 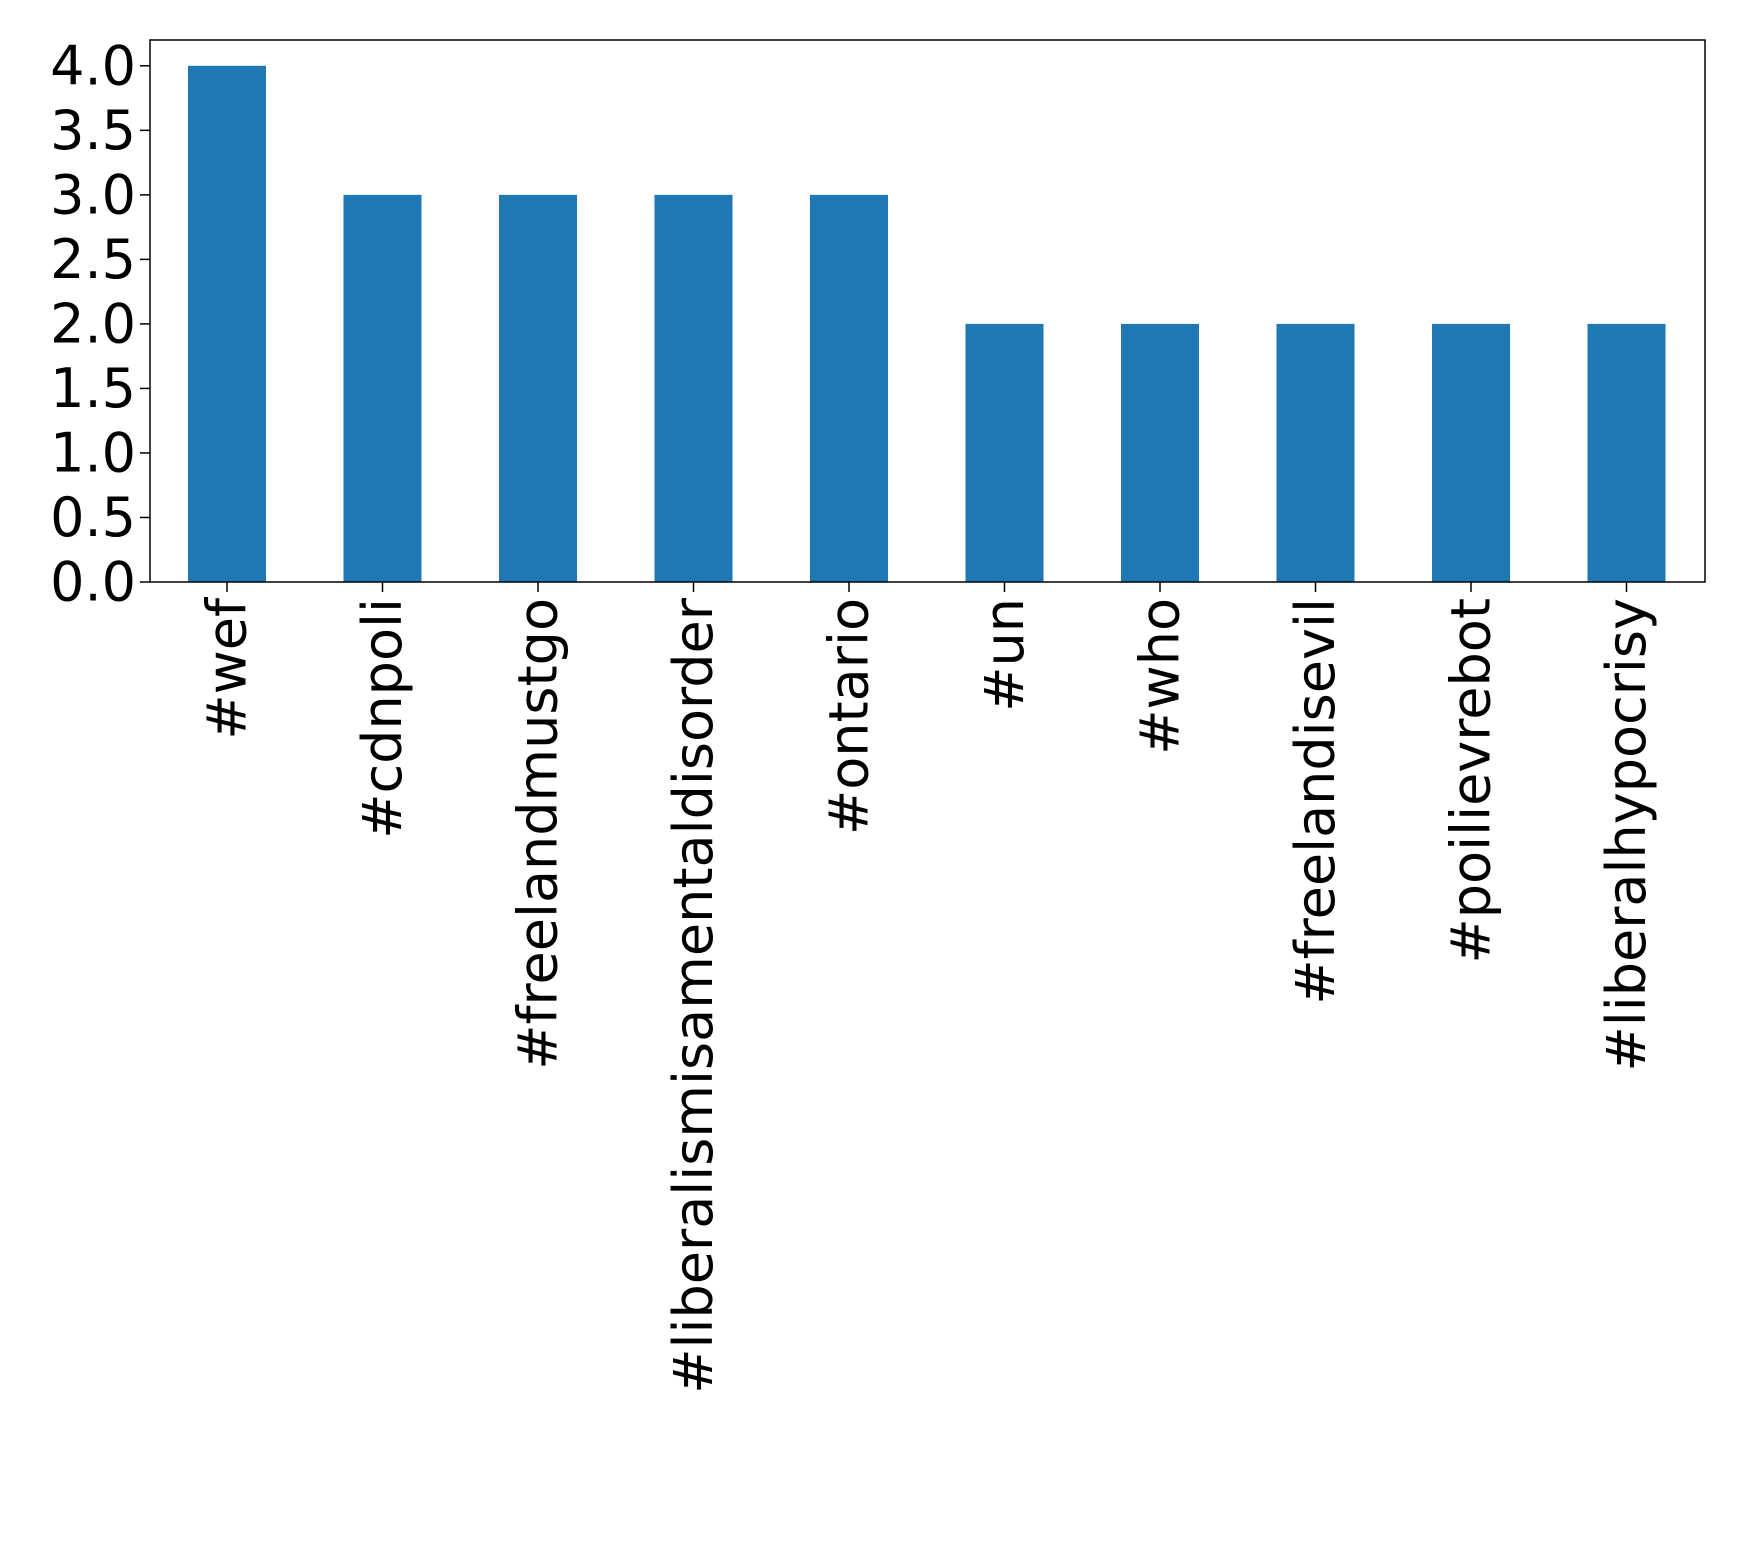 What do you see at coordinates (382, 718) in the screenshot?
I see `x-tick-label: #cdnpoli` at bounding box center [382, 718].